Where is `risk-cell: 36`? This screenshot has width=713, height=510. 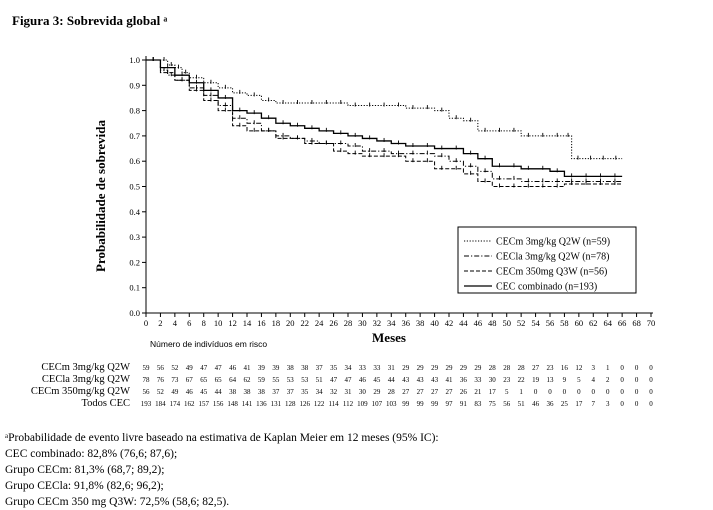 risk-cell: 36 is located at coordinates (463, 380).